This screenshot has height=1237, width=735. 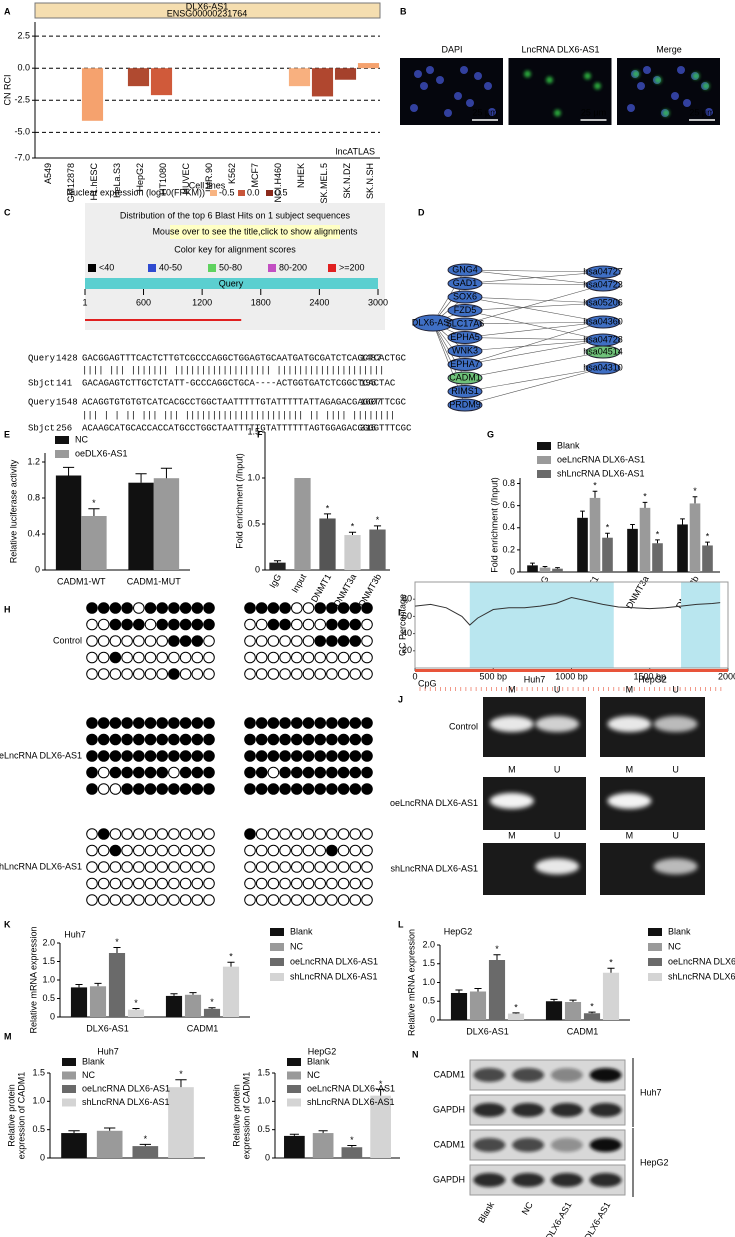 What do you see at coordinates (301, 175) in the screenshot?
I see `x-tick-label: NHEK` at bounding box center [301, 175].